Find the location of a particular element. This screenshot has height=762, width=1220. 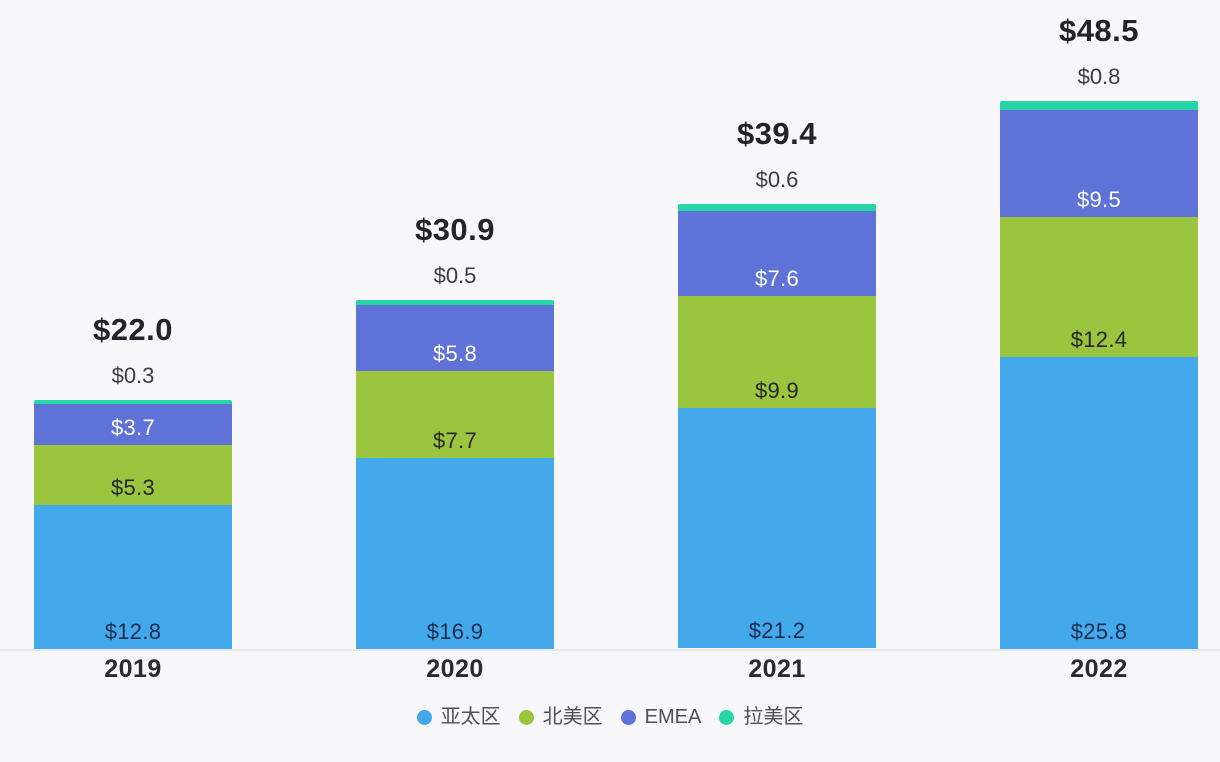

bar-segment-emea-2022: $9.5 is located at coordinates (1099, 163).